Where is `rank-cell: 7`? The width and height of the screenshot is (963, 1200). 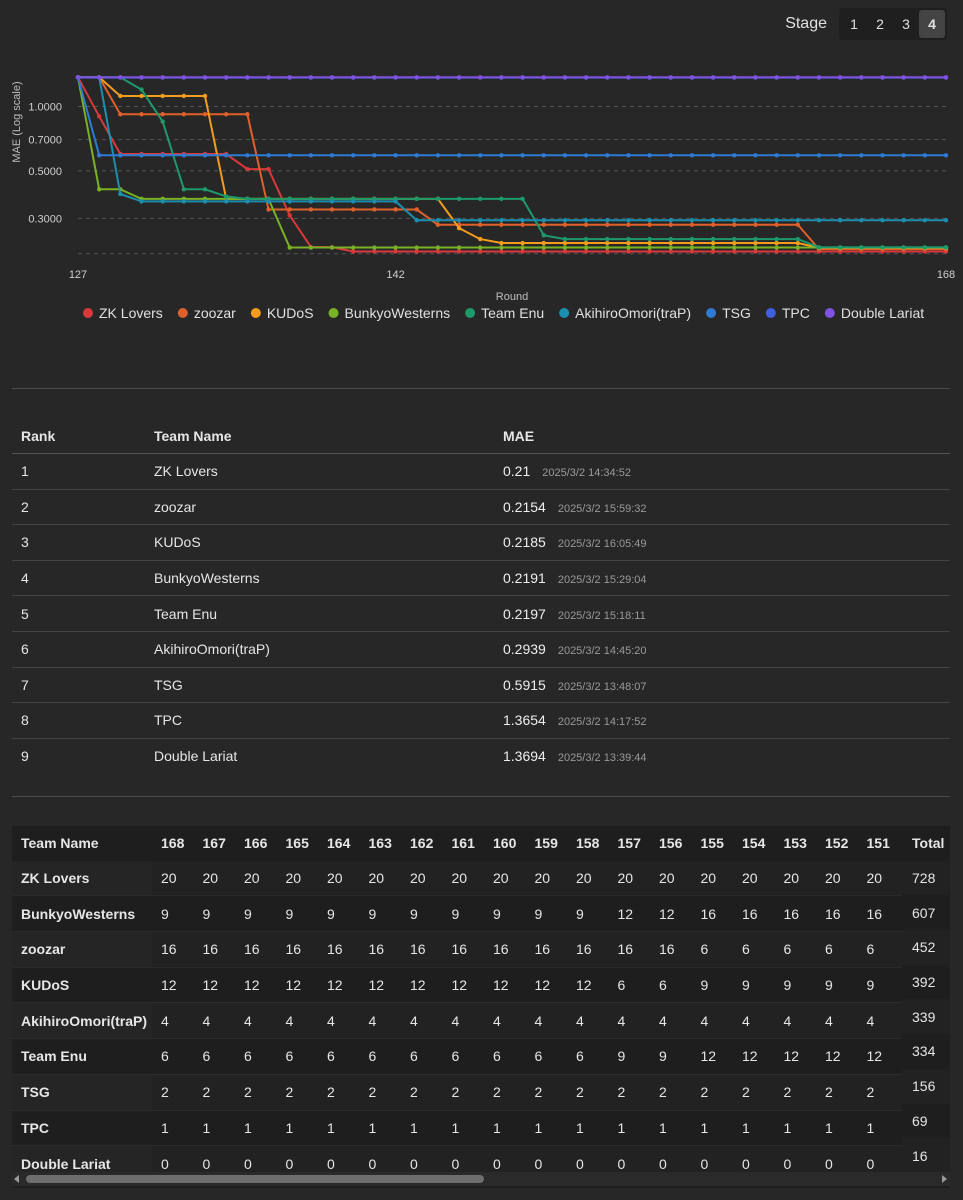
rank-cell: 7 is located at coordinates (25, 684).